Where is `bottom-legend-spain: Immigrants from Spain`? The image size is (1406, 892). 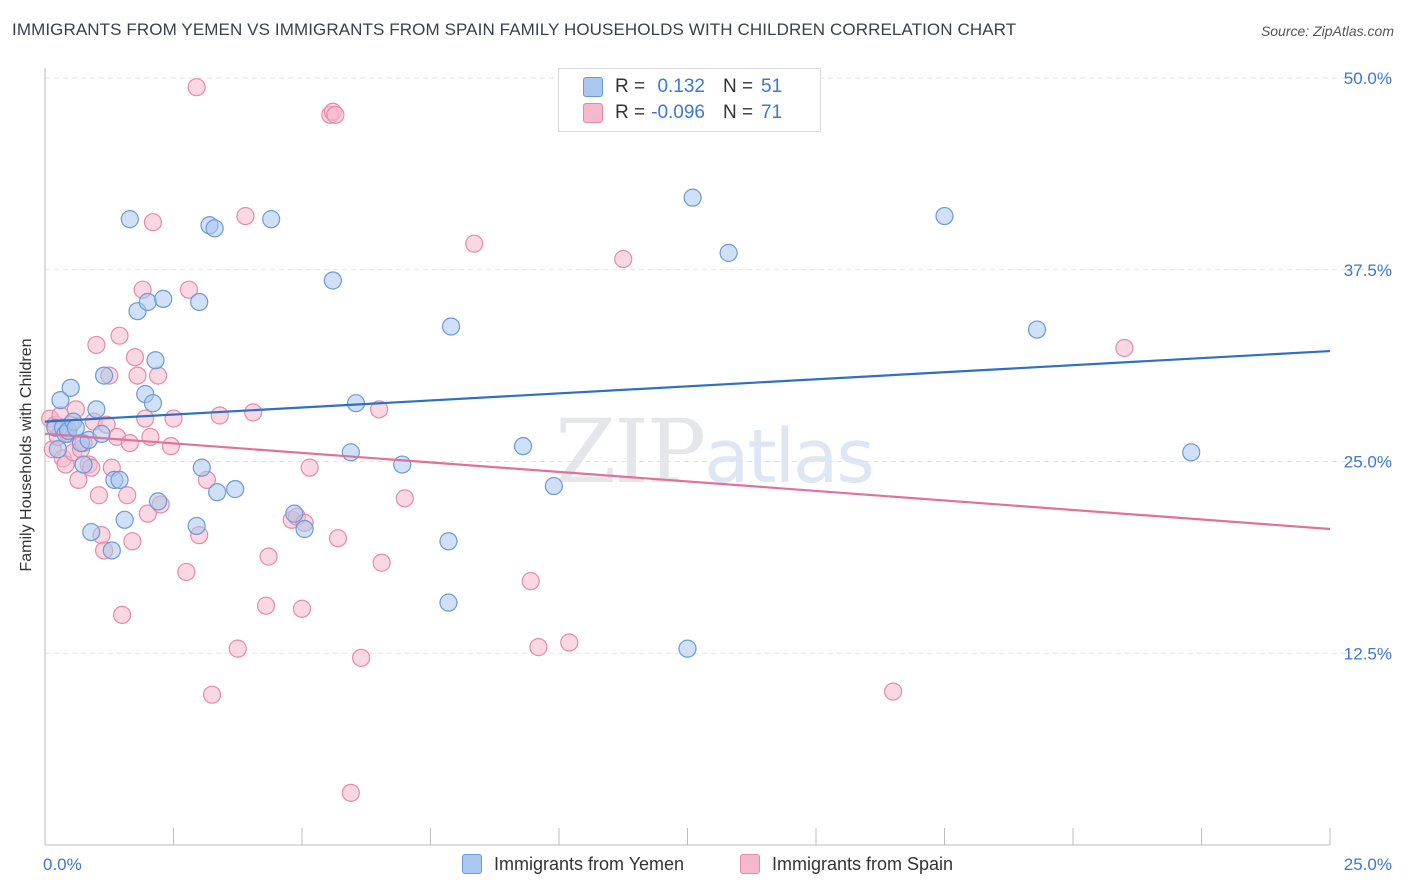
bottom-legend-spain: Immigrants from Spain is located at coordinates (846, 864).